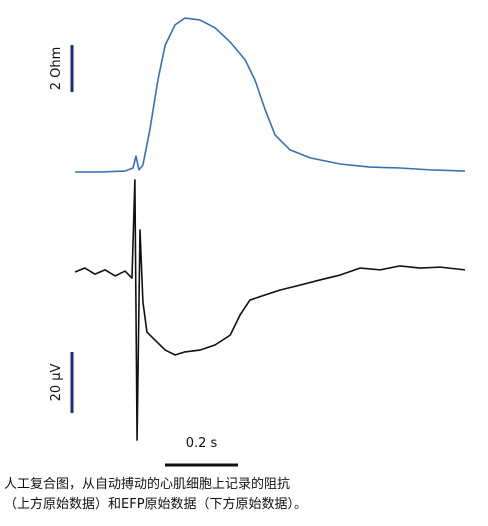 The height and width of the screenshot is (526, 488). I want to click on caption-line: （上方原始数据）和EFP原始数据（下方原始数据）。, so click(155, 504).